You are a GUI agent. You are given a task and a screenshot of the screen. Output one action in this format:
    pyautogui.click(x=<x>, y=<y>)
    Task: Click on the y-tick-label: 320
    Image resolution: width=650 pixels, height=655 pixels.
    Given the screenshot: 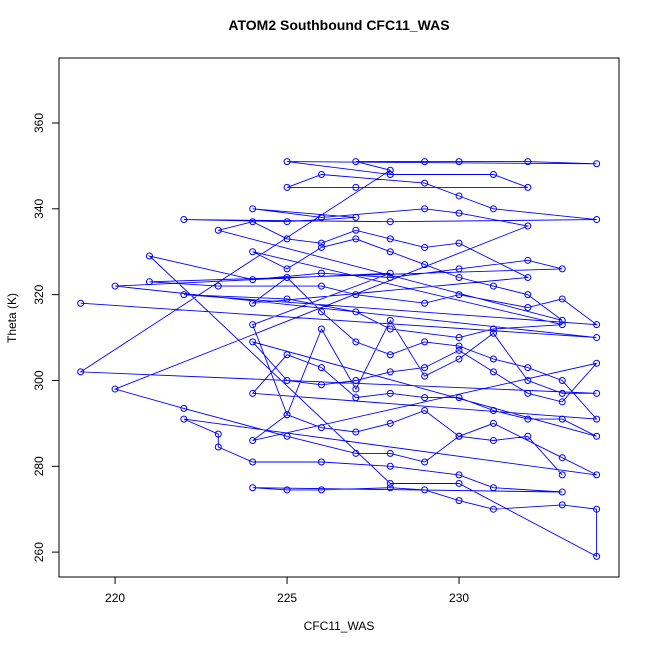 What is the action you would take?
    pyautogui.click(x=39, y=294)
    